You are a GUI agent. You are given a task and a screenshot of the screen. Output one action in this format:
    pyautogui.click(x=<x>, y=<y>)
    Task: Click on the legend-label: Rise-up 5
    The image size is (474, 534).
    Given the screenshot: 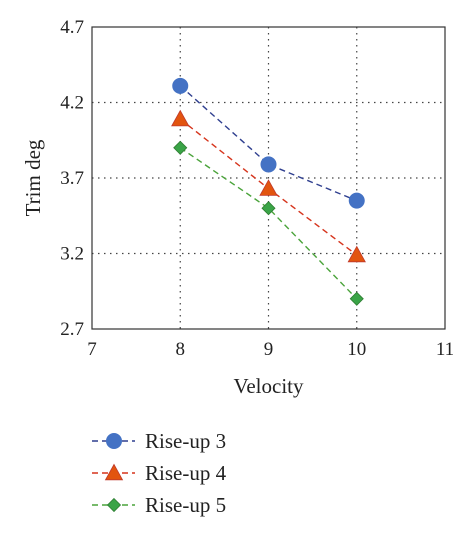 What is the action you would take?
    pyautogui.click(x=185, y=505)
    